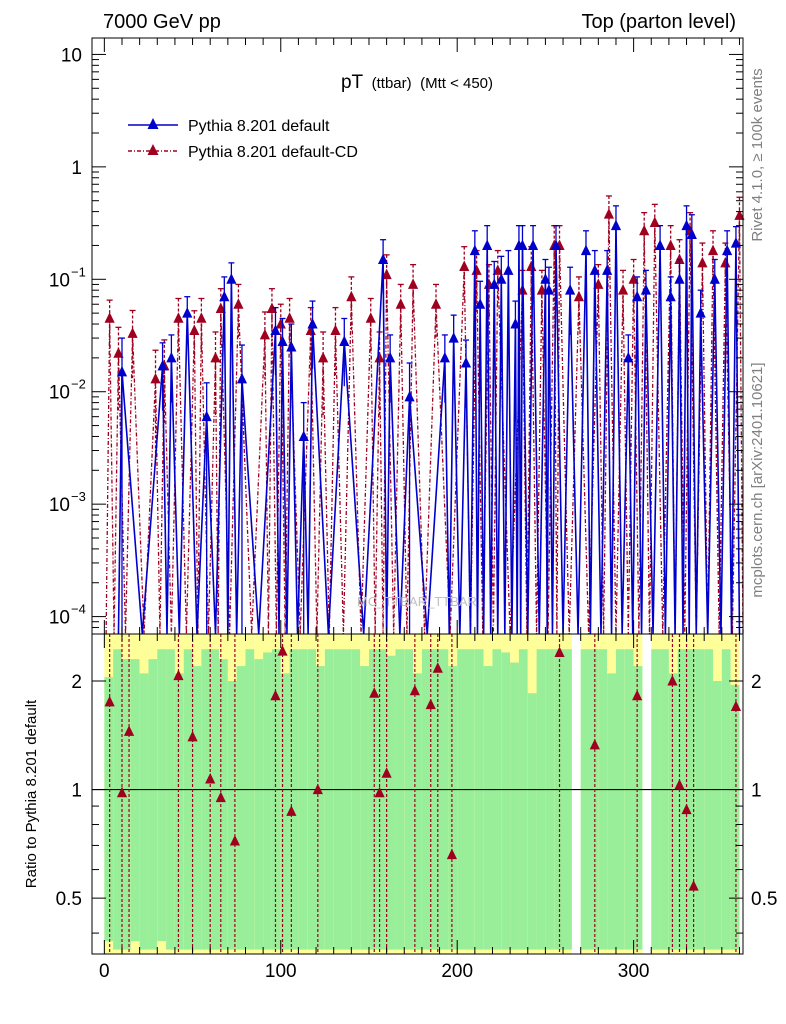 The image size is (786, 1024). What do you see at coordinates (78, 384) in the screenshot?
I see `main-ytick-exponent: −2` at bounding box center [78, 384].